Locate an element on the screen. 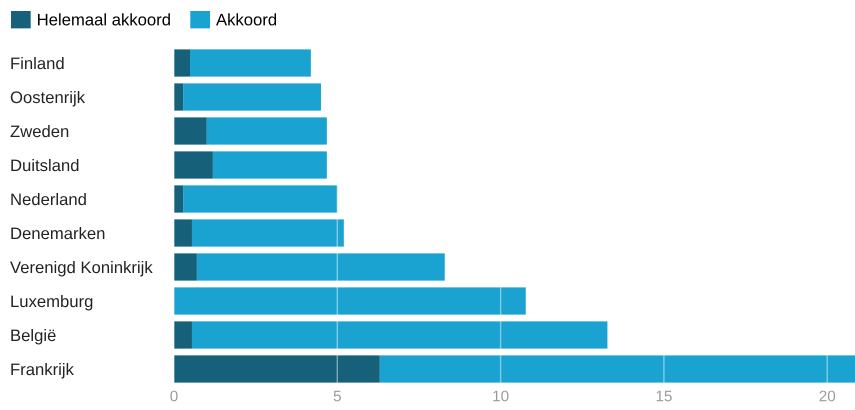 The image size is (855, 410). x-tick-label: 5 is located at coordinates (337, 396).